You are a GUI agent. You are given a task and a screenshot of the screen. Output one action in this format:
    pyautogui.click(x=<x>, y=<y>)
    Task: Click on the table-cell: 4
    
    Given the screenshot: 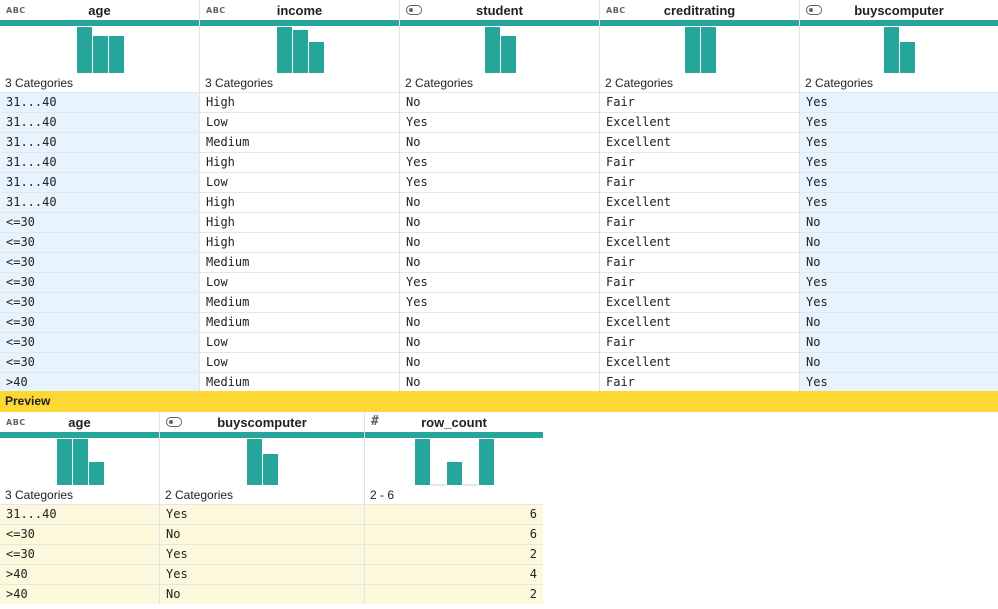 What is the action you would take?
    pyautogui.click(x=454, y=574)
    